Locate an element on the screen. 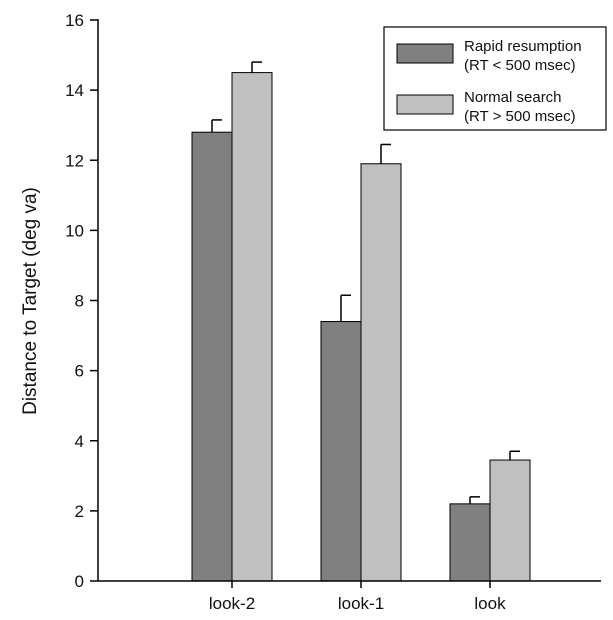 This screenshot has width=613, height=620. x-tick-label-look-2: look-2 is located at coordinates (232, 603).